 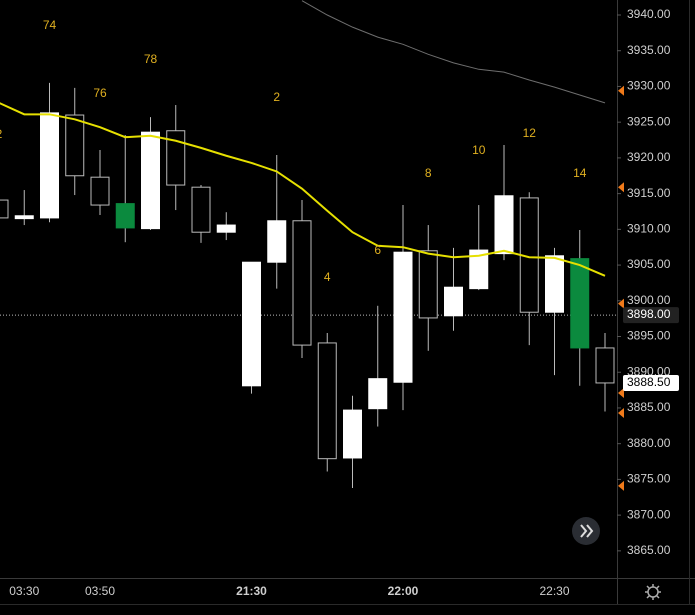 I want to click on price-tag-label: 3898.00, so click(x=649, y=314).